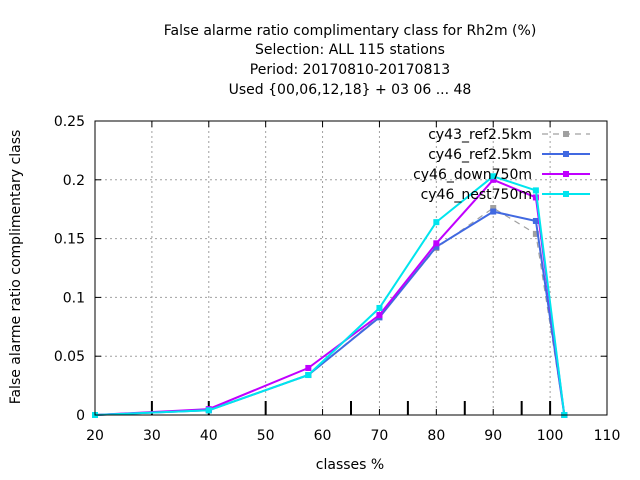 This screenshot has width=640, height=480. Describe the element at coordinates (69, 122) in the screenshot. I see `y-tick-label: 0.25` at that location.